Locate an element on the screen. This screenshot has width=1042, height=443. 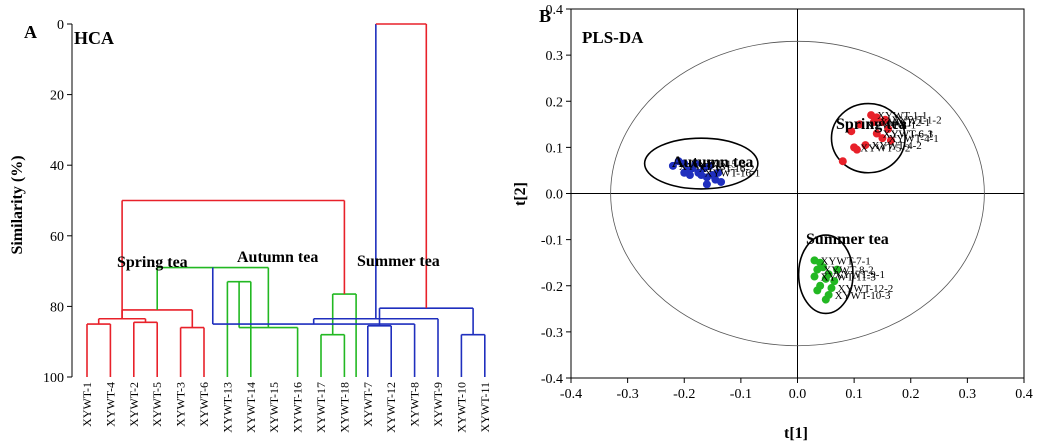
plsda-point-label: XYWT-6-3 is located at coordinates (908, 135).